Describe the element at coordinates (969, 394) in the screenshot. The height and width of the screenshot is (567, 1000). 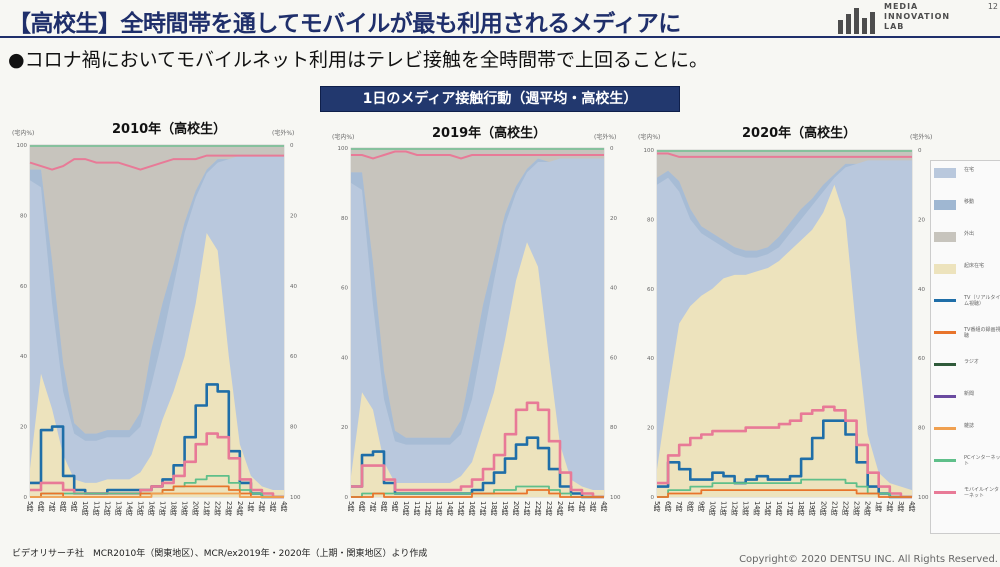
I see `legend-label: 新聞` at that location.